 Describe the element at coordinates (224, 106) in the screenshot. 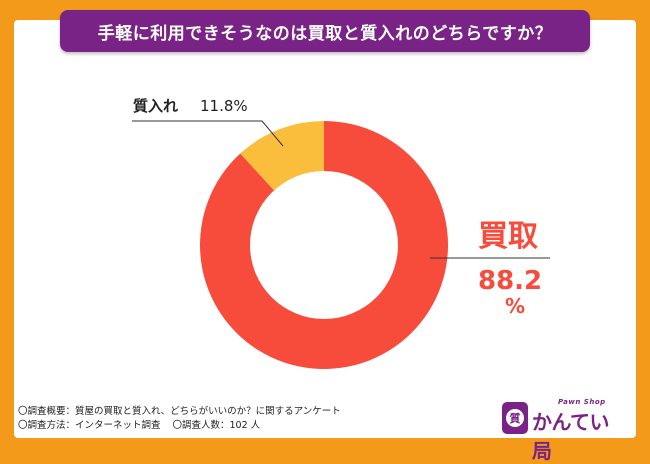

I see `slice-value-shichiire: 11.8%` at that location.